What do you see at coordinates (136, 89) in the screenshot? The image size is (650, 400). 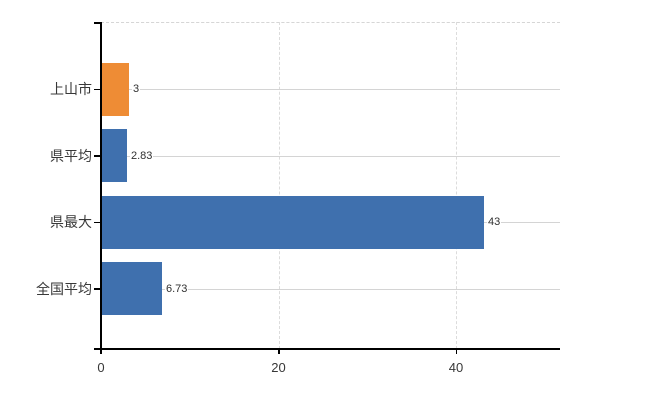 I see `bar-value-label: 3` at bounding box center [136, 89].